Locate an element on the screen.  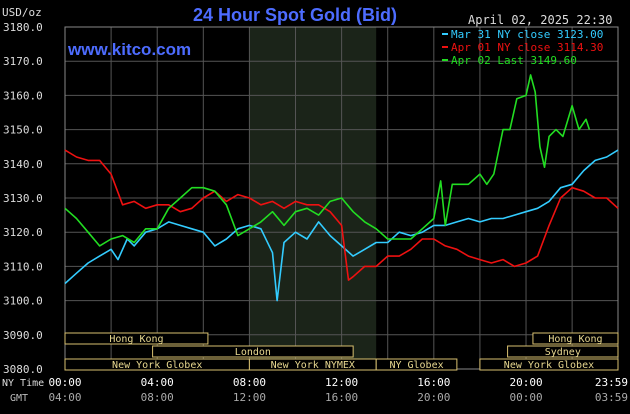
y-tick-label: 3180.0 is located at coordinates (23, 27).